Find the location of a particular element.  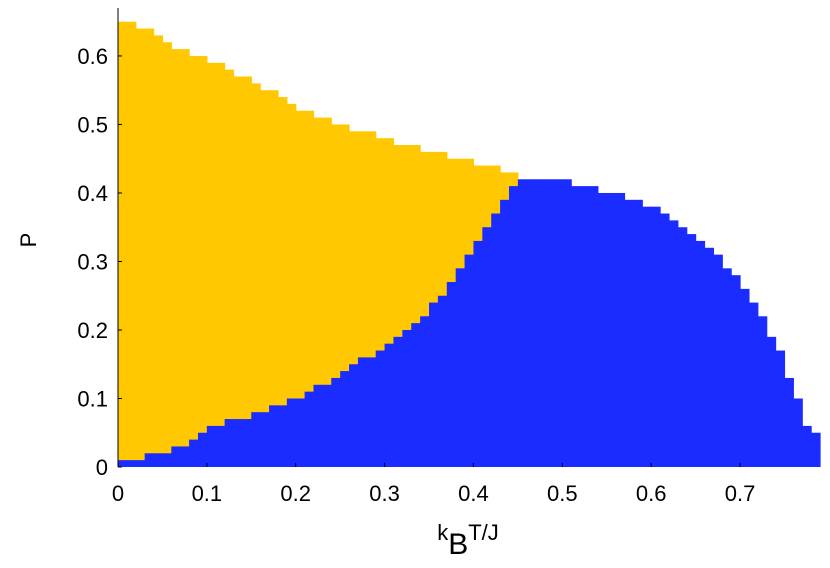

x-label-part: T/J is located at coordinates (483, 532).